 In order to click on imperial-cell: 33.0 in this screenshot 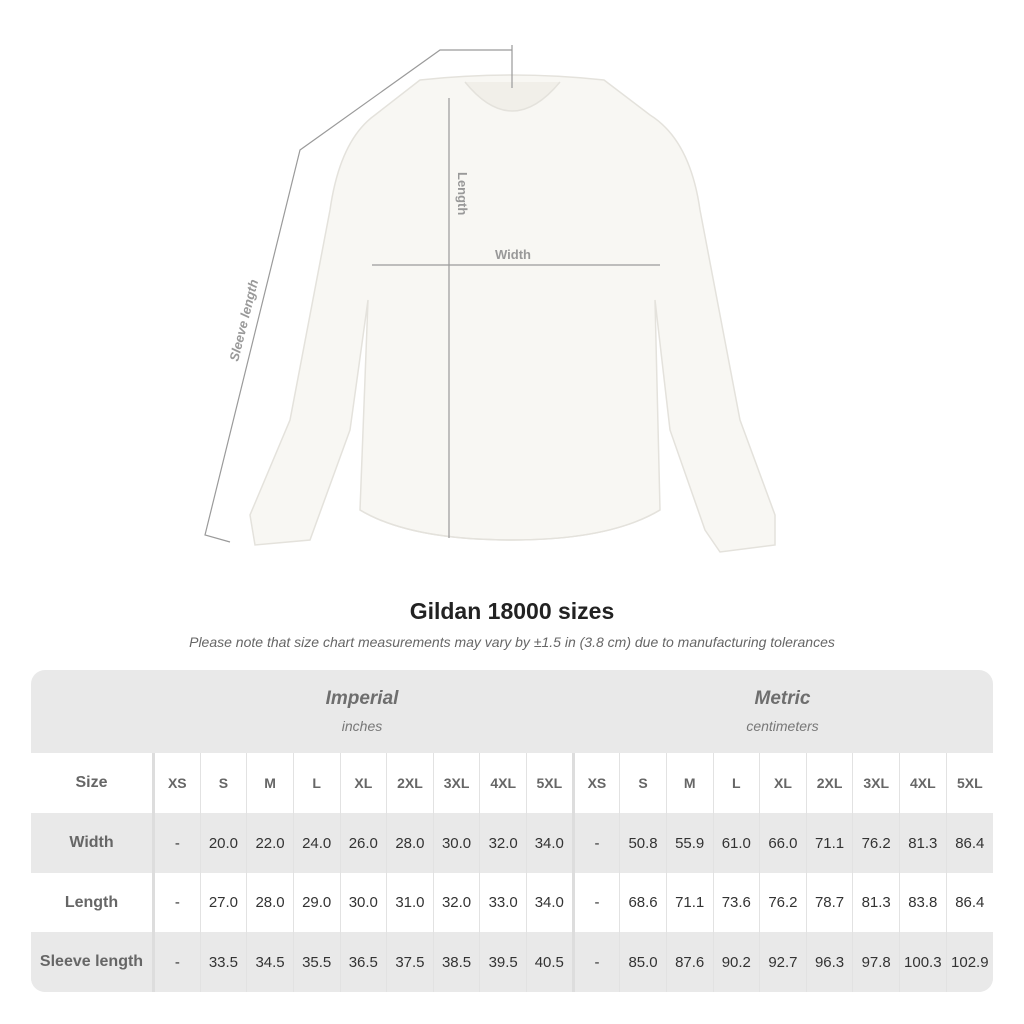, I will do `click(503, 902)`.